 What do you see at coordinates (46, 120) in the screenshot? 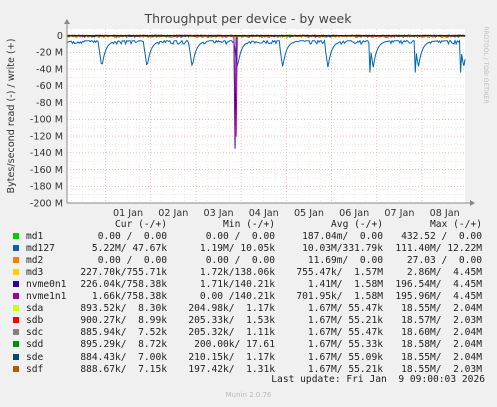
I see `y-tick-label: -100 M` at bounding box center [46, 120].